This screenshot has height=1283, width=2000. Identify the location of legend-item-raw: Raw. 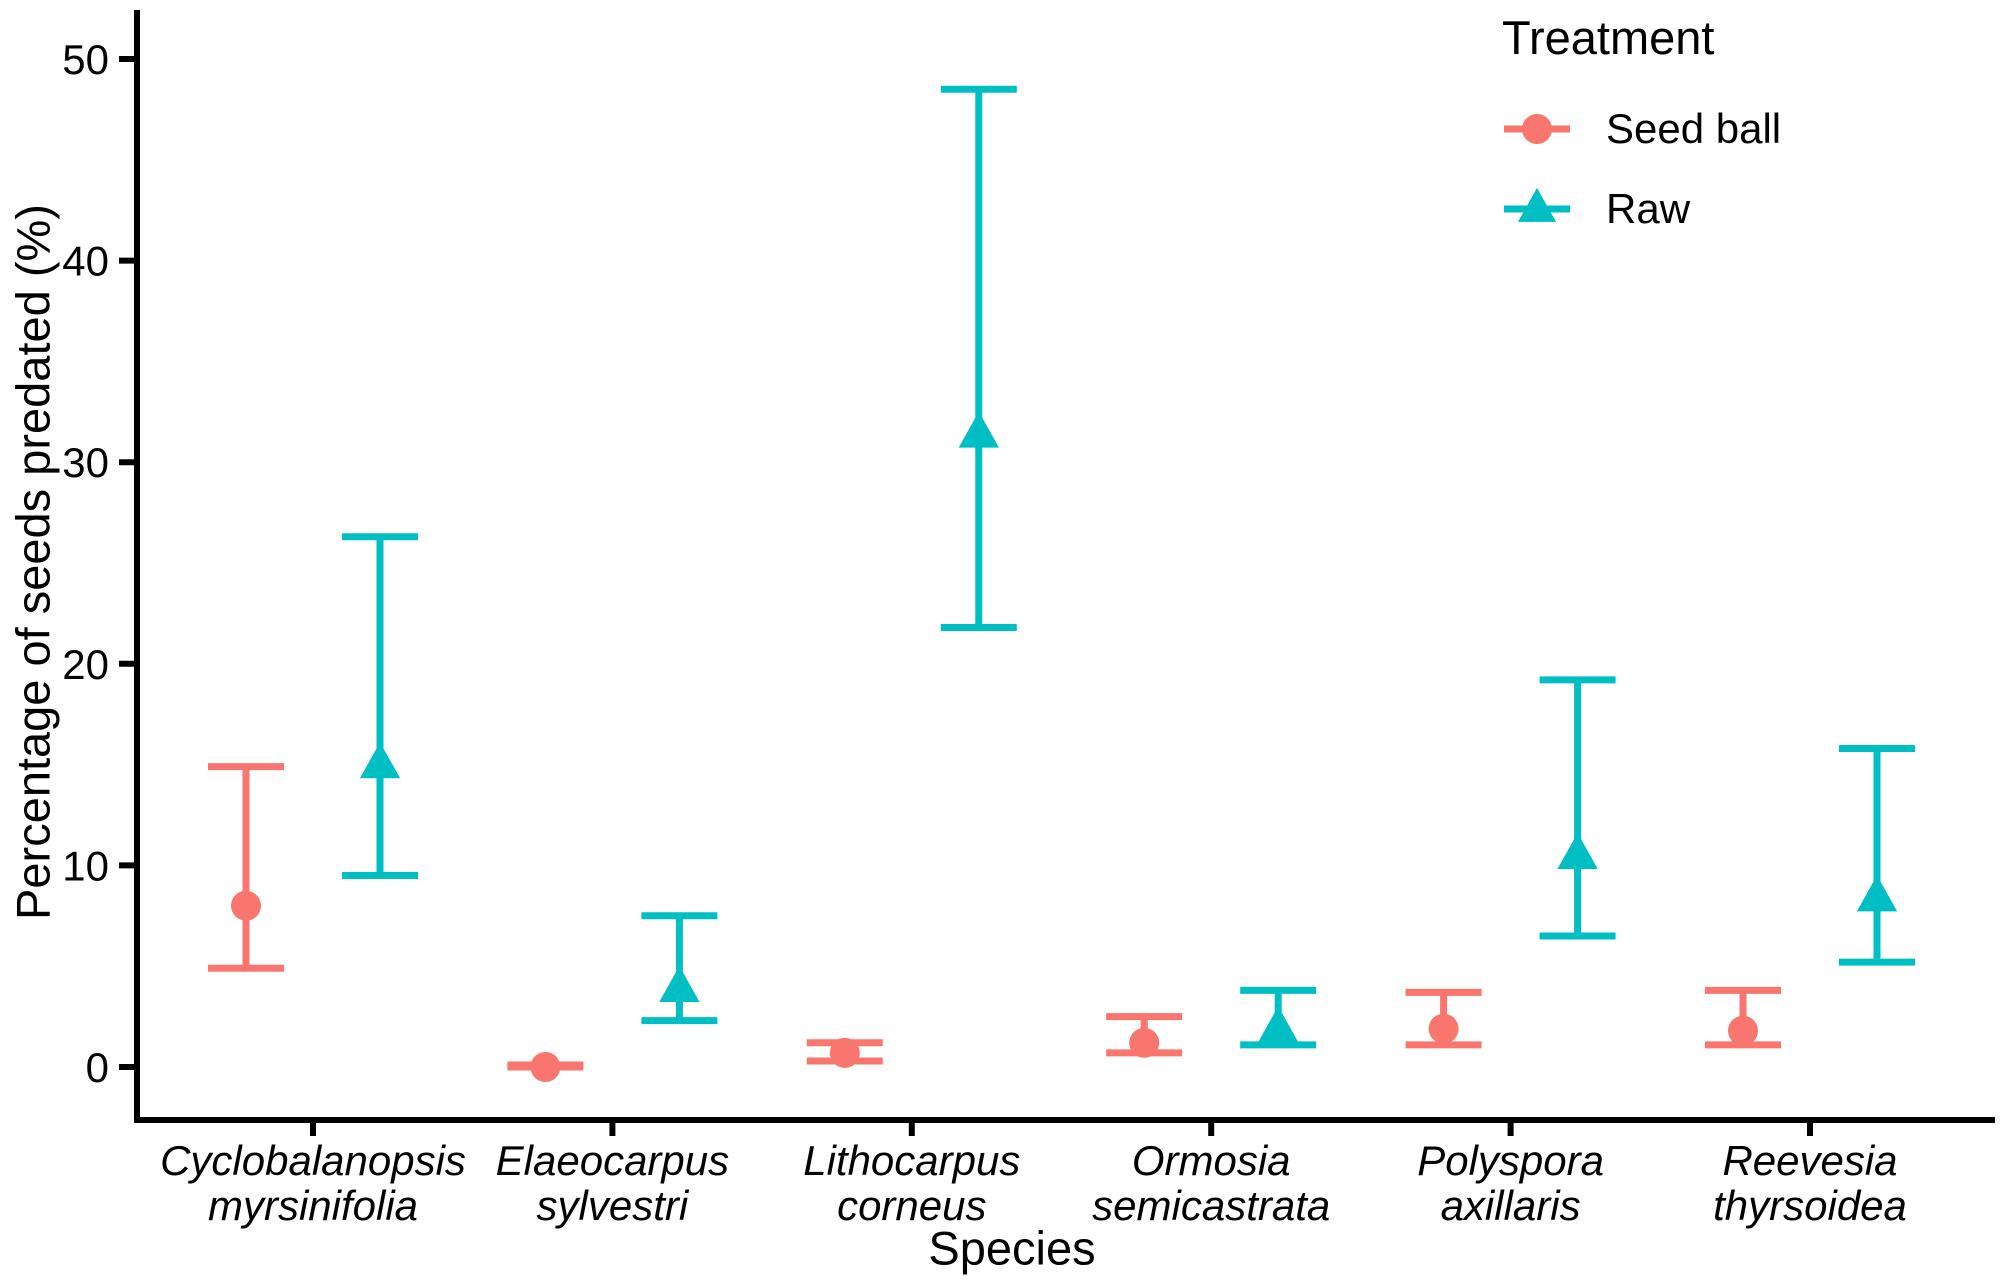
(1641, 209).